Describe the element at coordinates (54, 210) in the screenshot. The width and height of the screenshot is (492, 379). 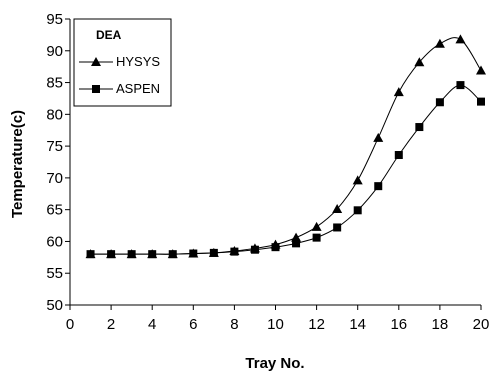
I see `y-tick-label: 65` at that location.